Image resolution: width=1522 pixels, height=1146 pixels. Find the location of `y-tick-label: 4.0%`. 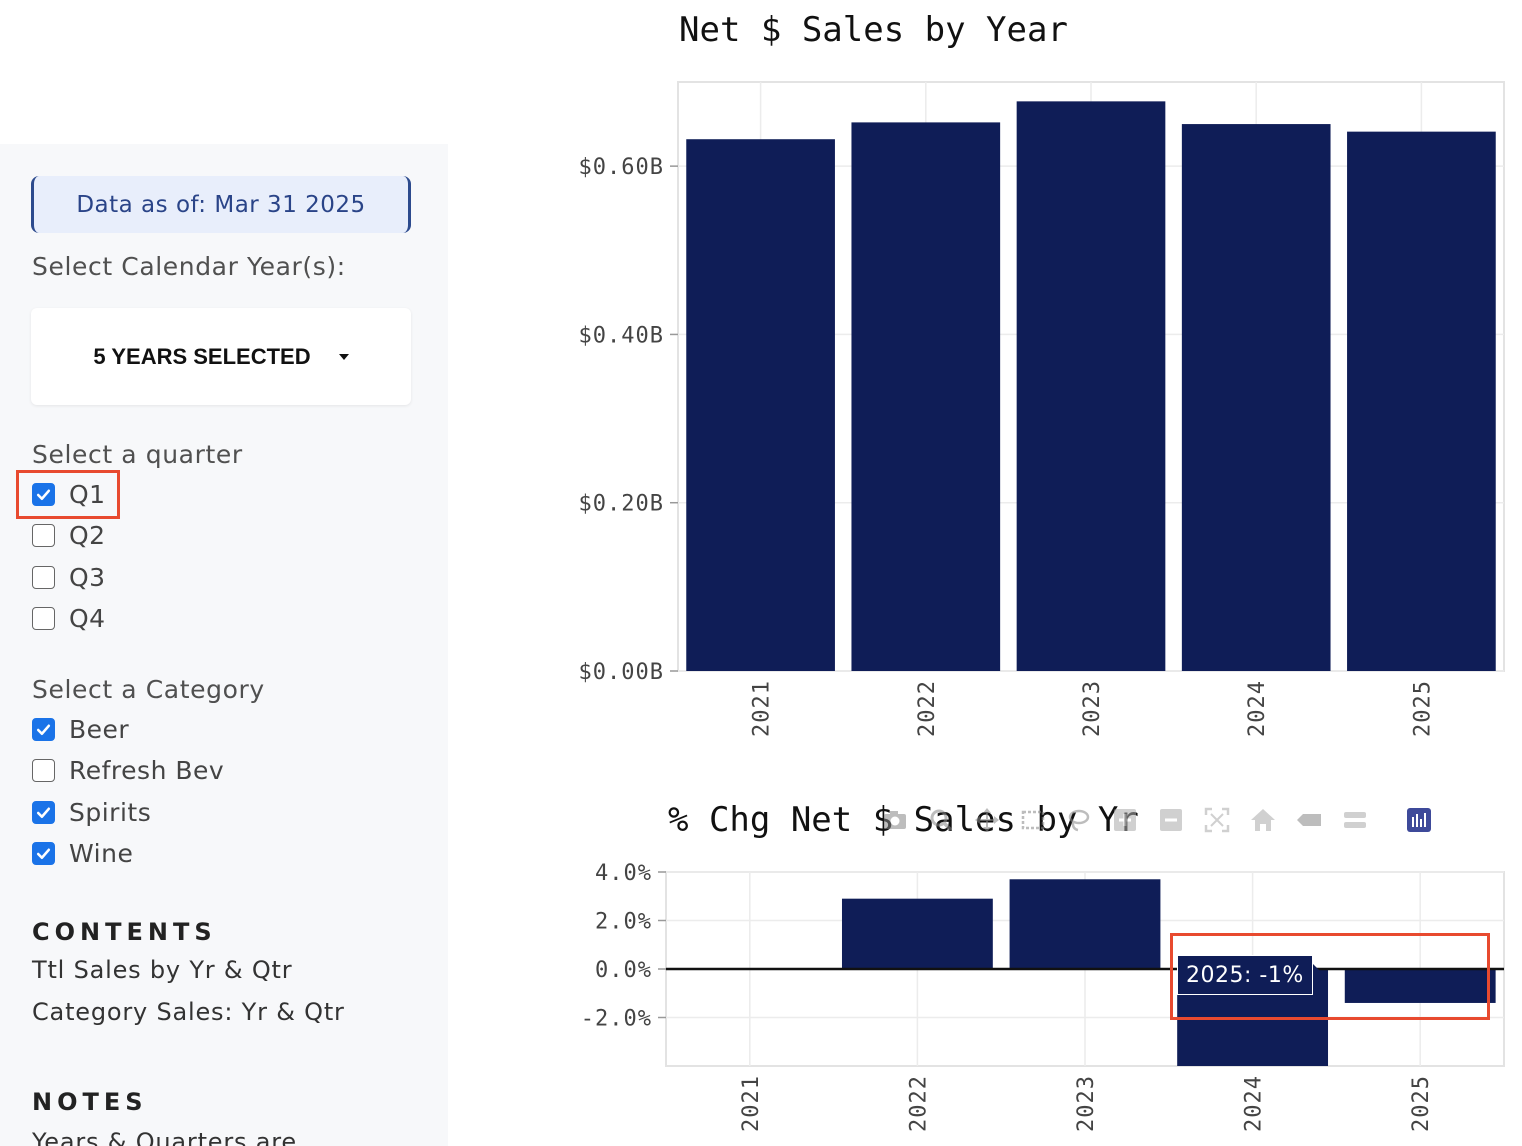

y-tick-label: 4.0% is located at coordinates (623, 873).